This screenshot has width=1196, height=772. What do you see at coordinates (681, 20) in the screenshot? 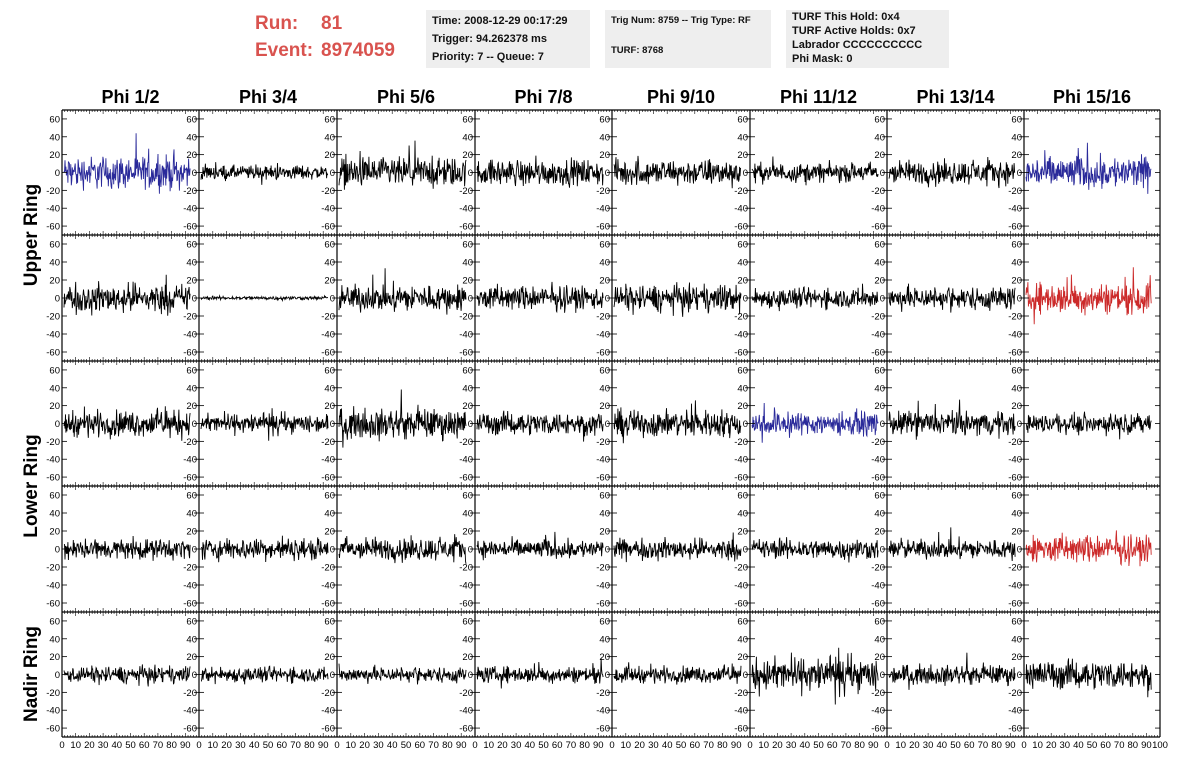
I see `trig-num-text: Trig Num: 8759 -- Trig Type: RF` at bounding box center [681, 20].